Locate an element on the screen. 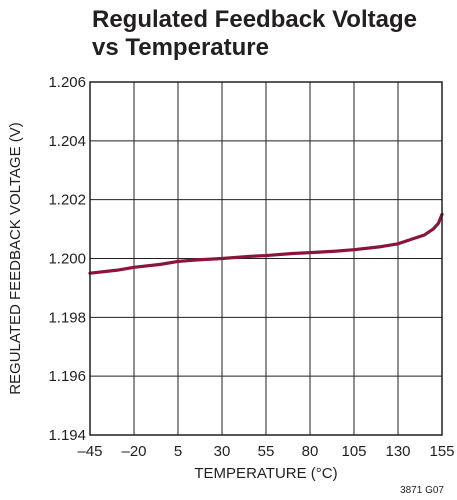 The width and height of the screenshot is (457, 500). x-tick-label: –45 is located at coordinates (89, 451).